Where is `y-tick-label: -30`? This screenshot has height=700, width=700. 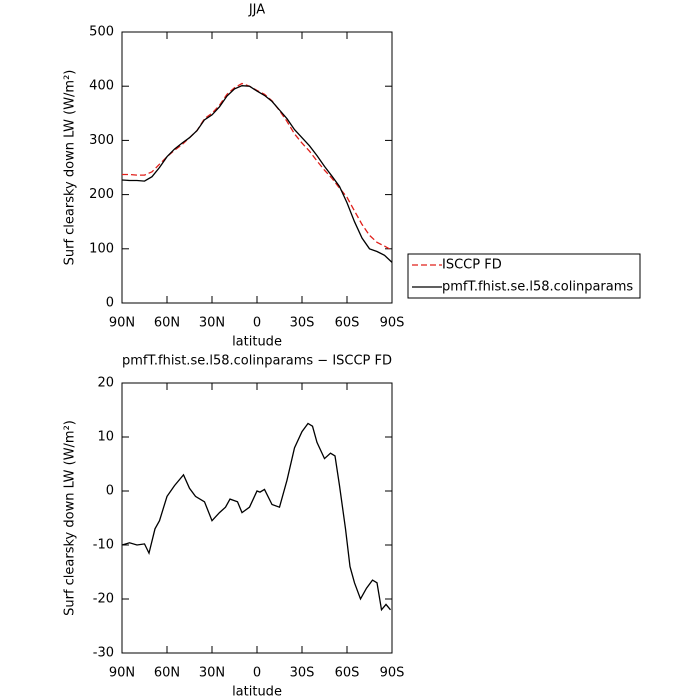 y-tick-label: -30 is located at coordinates (103, 653).